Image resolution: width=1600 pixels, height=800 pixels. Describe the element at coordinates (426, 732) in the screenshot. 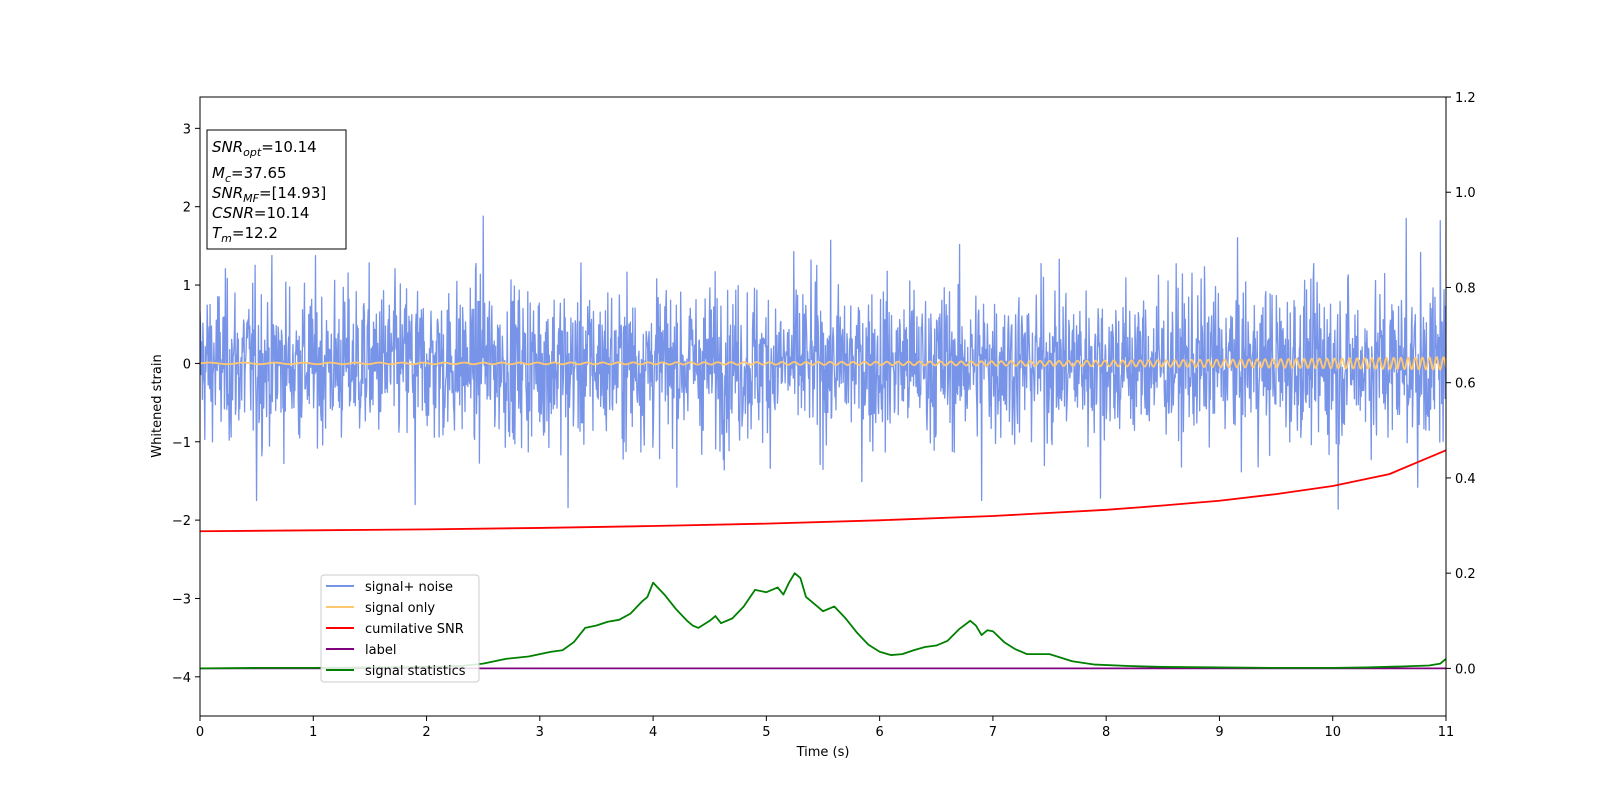

I see `x-tick-label: 2` at that location.